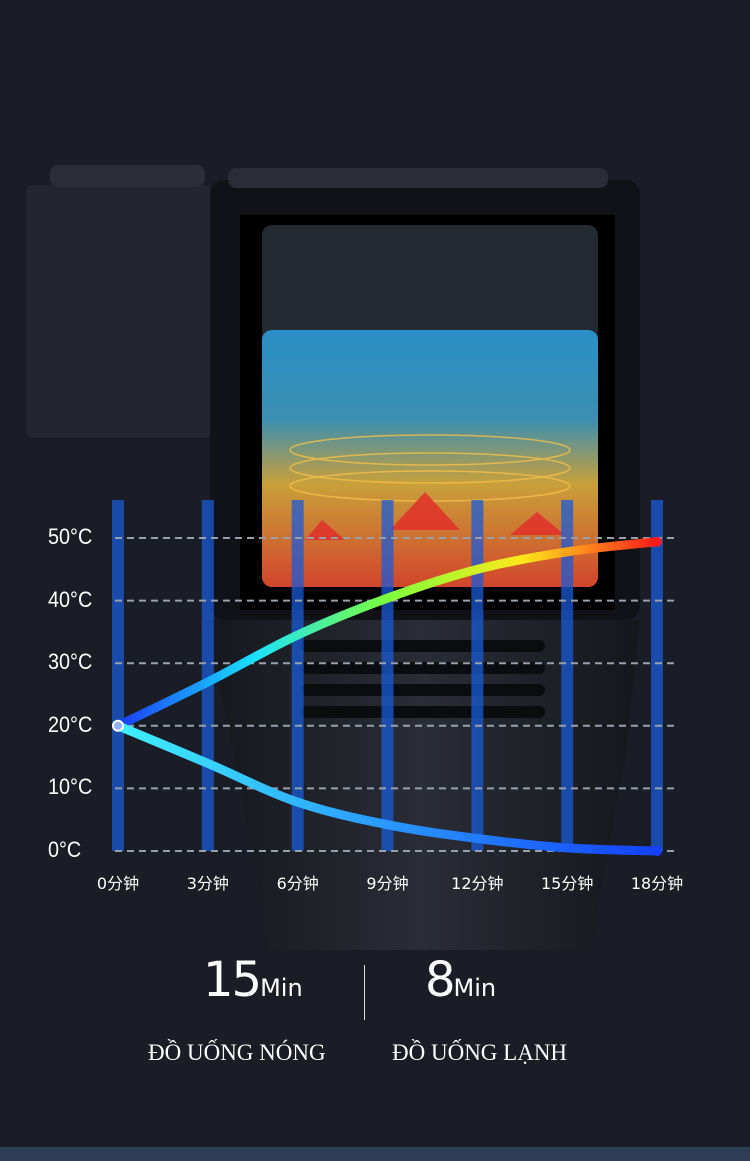 The height and width of the screenshot is (1161, 750). What do you see at coordinates (207, 883) in the screenshot?
I see `x-tick-label: 3分钟` at bounding box center [207, 883].